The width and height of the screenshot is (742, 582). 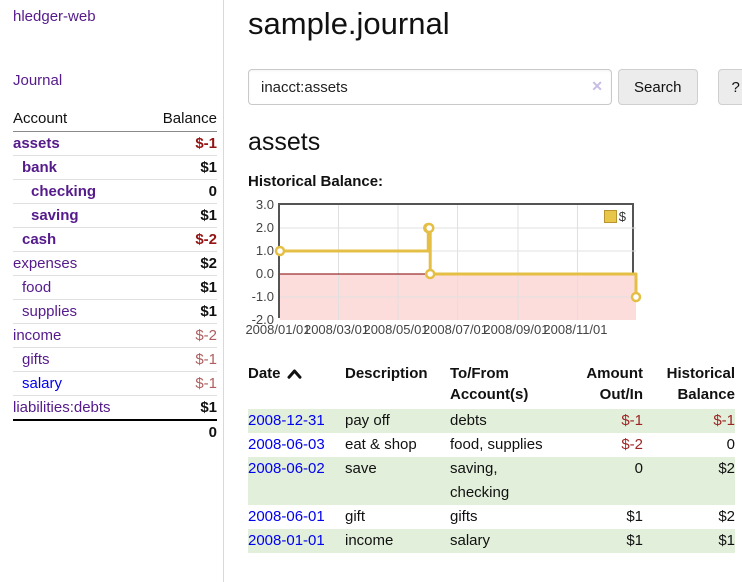 I want to click on y-tick-label: -2.0, so click(x=262, y=319).